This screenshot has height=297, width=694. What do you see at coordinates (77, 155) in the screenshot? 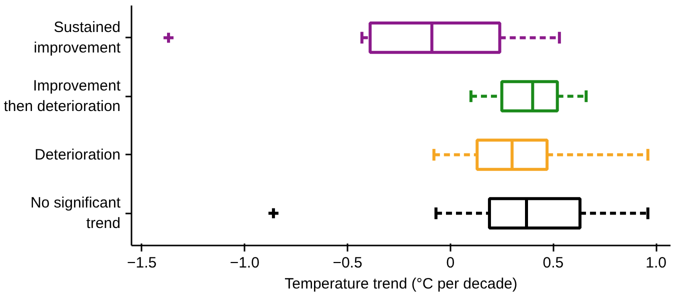
I see `y-tick-label: Deterioration` at bounding box center [77, 155].